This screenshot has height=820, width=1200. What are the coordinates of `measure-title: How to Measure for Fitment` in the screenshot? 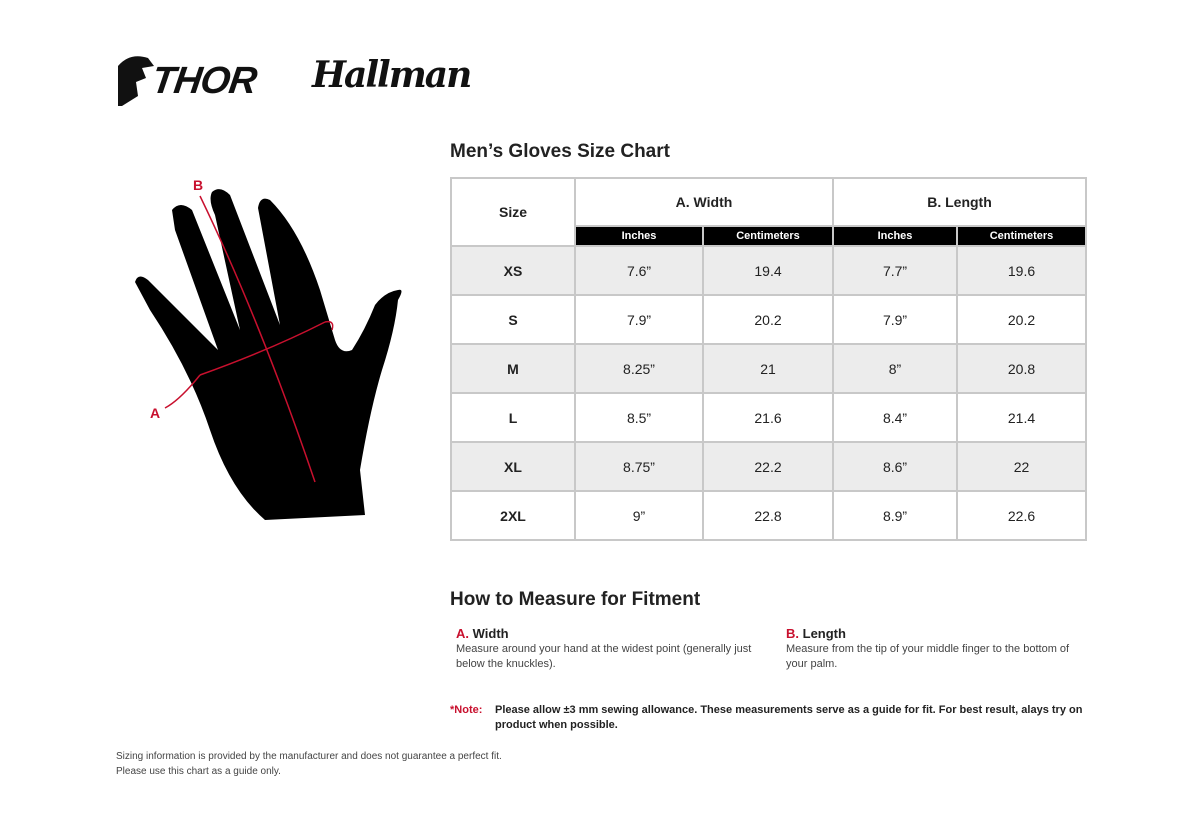 It's located at (575, 599).